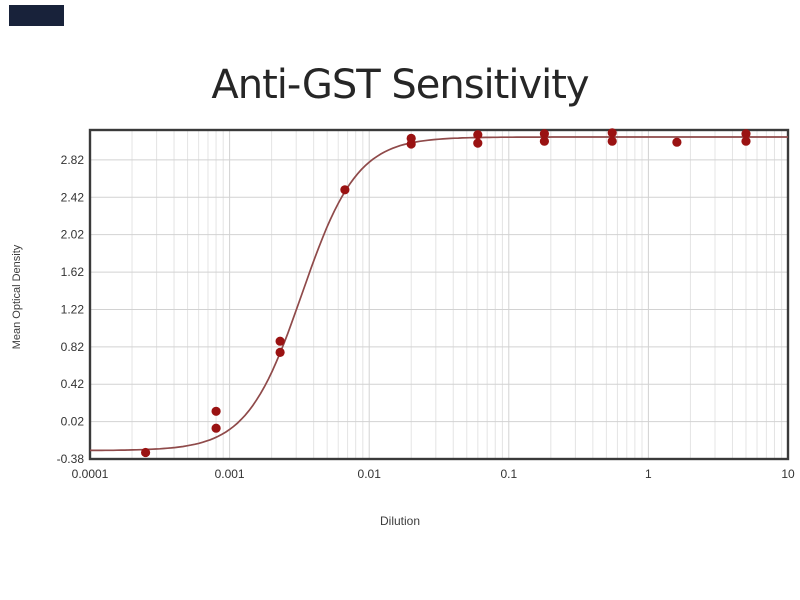  Describe the element at coordinates (230, 474) in the screenshot. I see `x-tick-label: 0.001` at that location.